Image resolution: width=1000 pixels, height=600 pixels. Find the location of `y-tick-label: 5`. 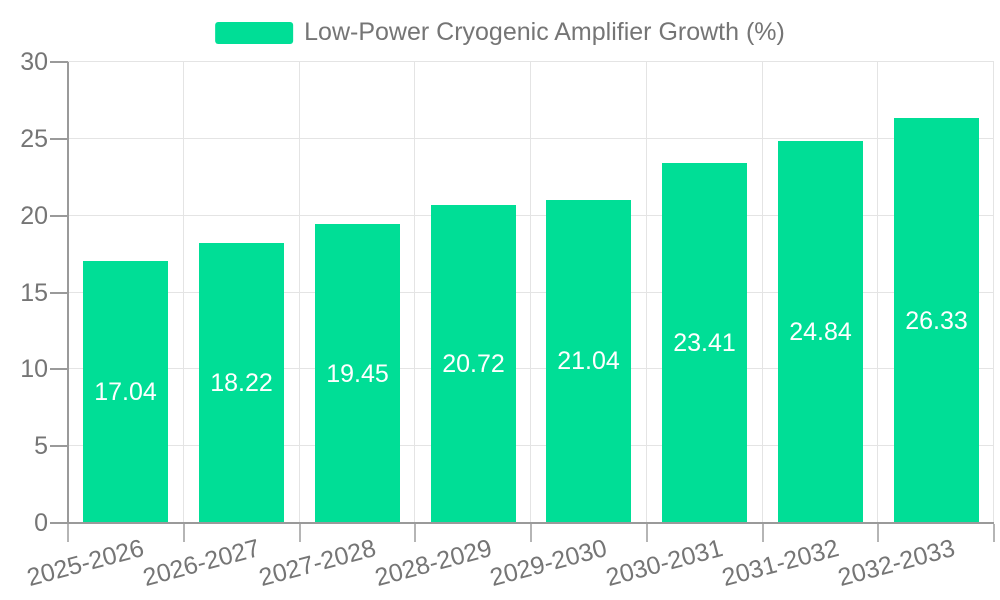

y-tick-label: 5 is located at coordinates (41, 446).